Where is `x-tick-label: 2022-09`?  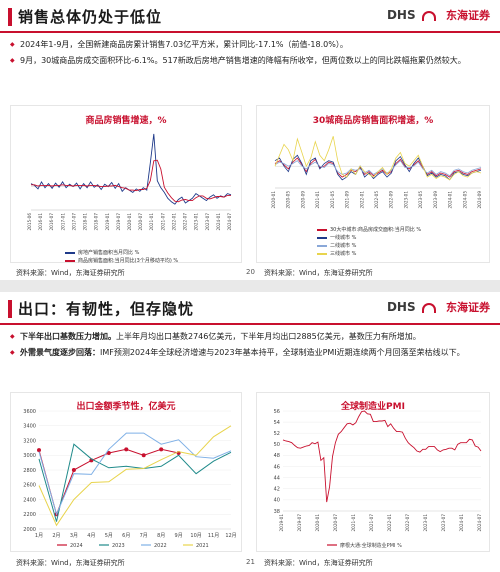 x-tick-label: 2022-09 is located at coordinates (391, 200).